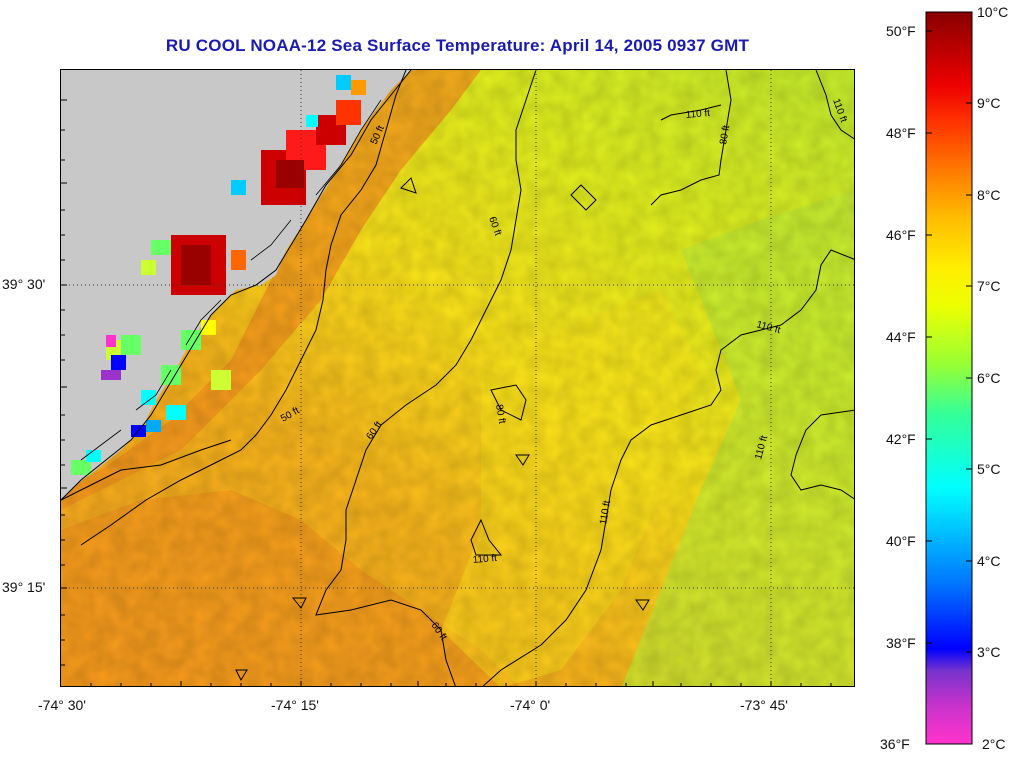  What do you see at coordinates (764, 705) in the screenshot?
I see `lon-label: -73° 45'` at bounding box center [764, 705].